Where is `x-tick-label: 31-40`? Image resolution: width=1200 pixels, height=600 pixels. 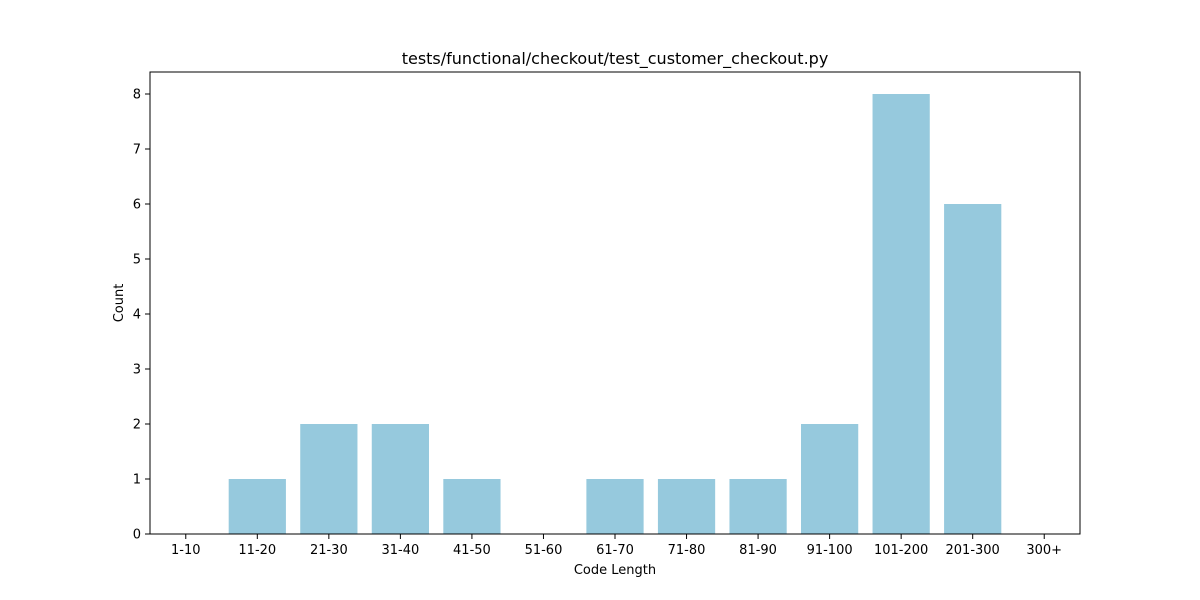
x-tick-label: 31-40 is located at coordinates (400, 550).